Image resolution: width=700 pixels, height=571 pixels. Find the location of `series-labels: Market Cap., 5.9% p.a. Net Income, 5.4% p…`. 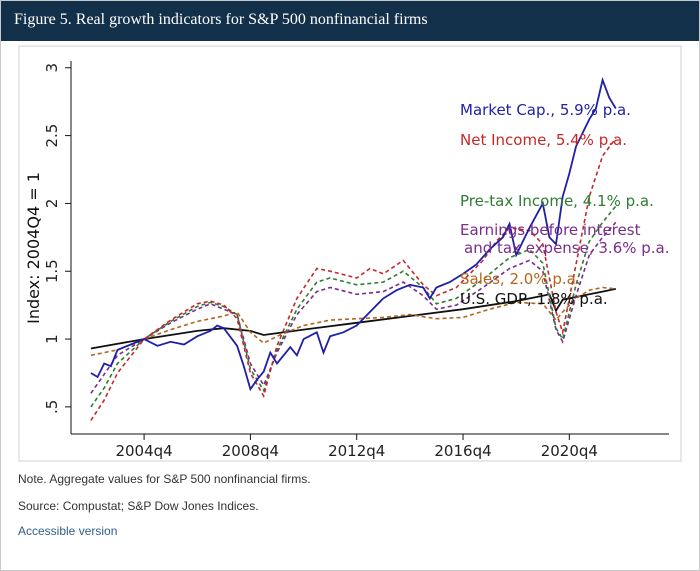

series-labels: Market Cap., 5.9% p.a. Net Income, 5.4% p… is located at coordinates (565, 204).